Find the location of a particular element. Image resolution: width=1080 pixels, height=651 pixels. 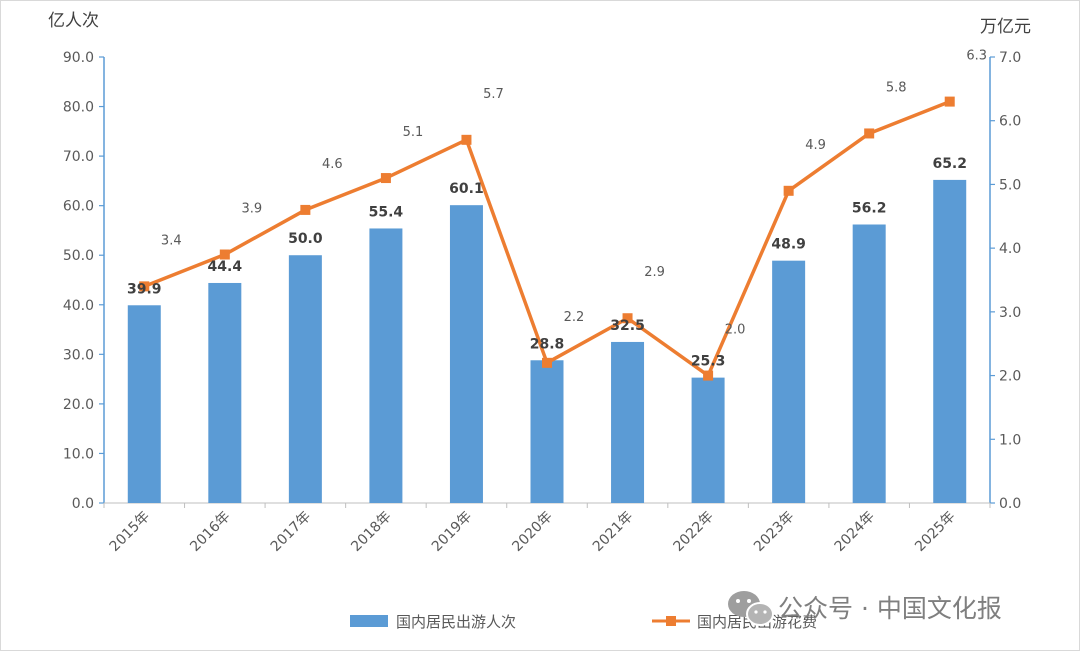

left-axis-tick-label: 10.0 is located at coordinates (78, 454).